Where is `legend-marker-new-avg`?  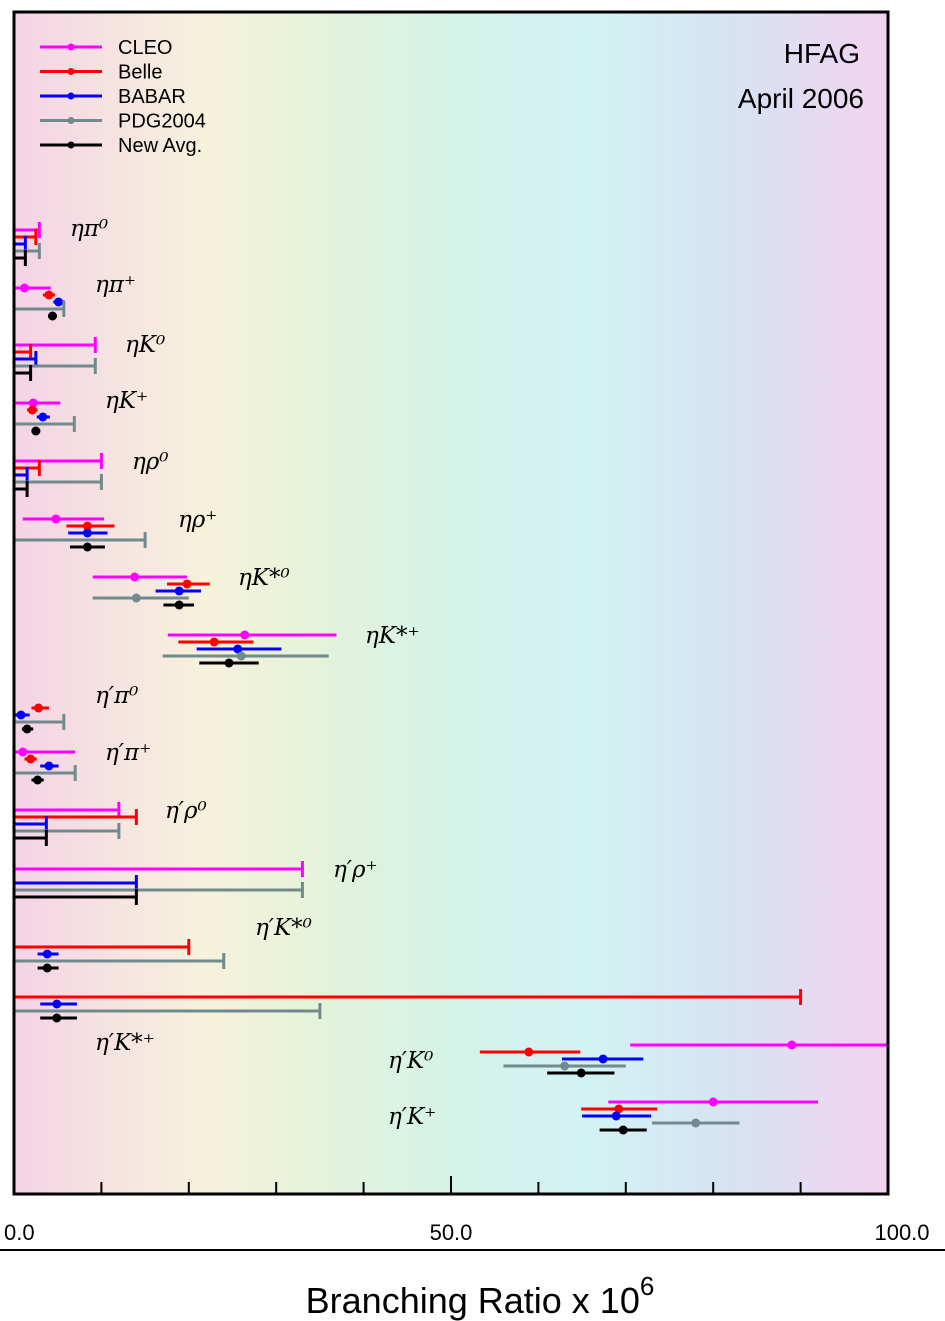
legend-marker-new-avg is located at coordinates (71, 145).